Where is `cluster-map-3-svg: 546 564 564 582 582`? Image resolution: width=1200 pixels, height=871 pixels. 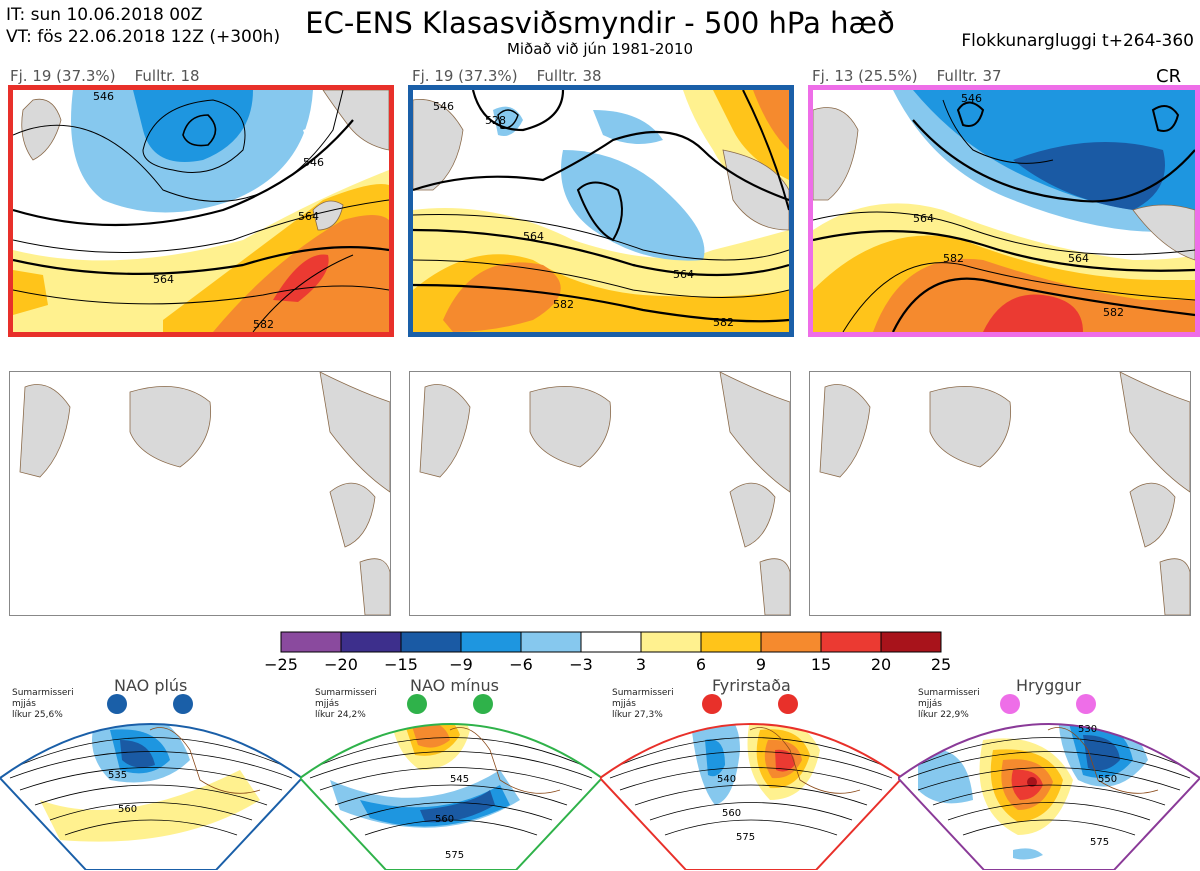 cluster-map-3-svg: 546 564 564 582 582 is located at coordinates (1004, 211).